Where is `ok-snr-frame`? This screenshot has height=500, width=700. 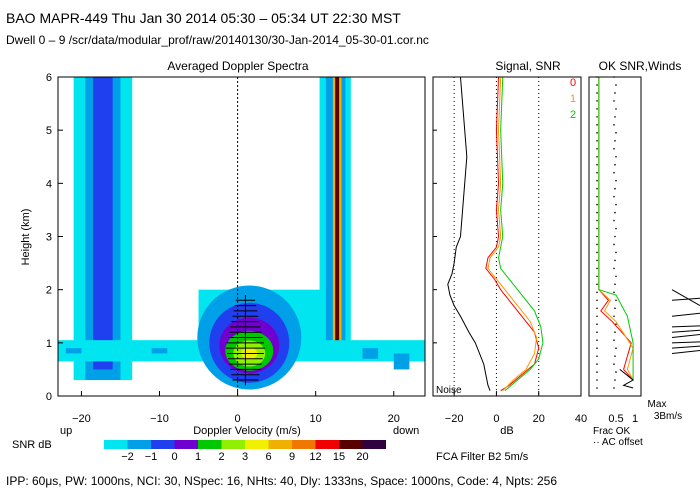 ok-snr-frame is located at coordinates (615, 236).